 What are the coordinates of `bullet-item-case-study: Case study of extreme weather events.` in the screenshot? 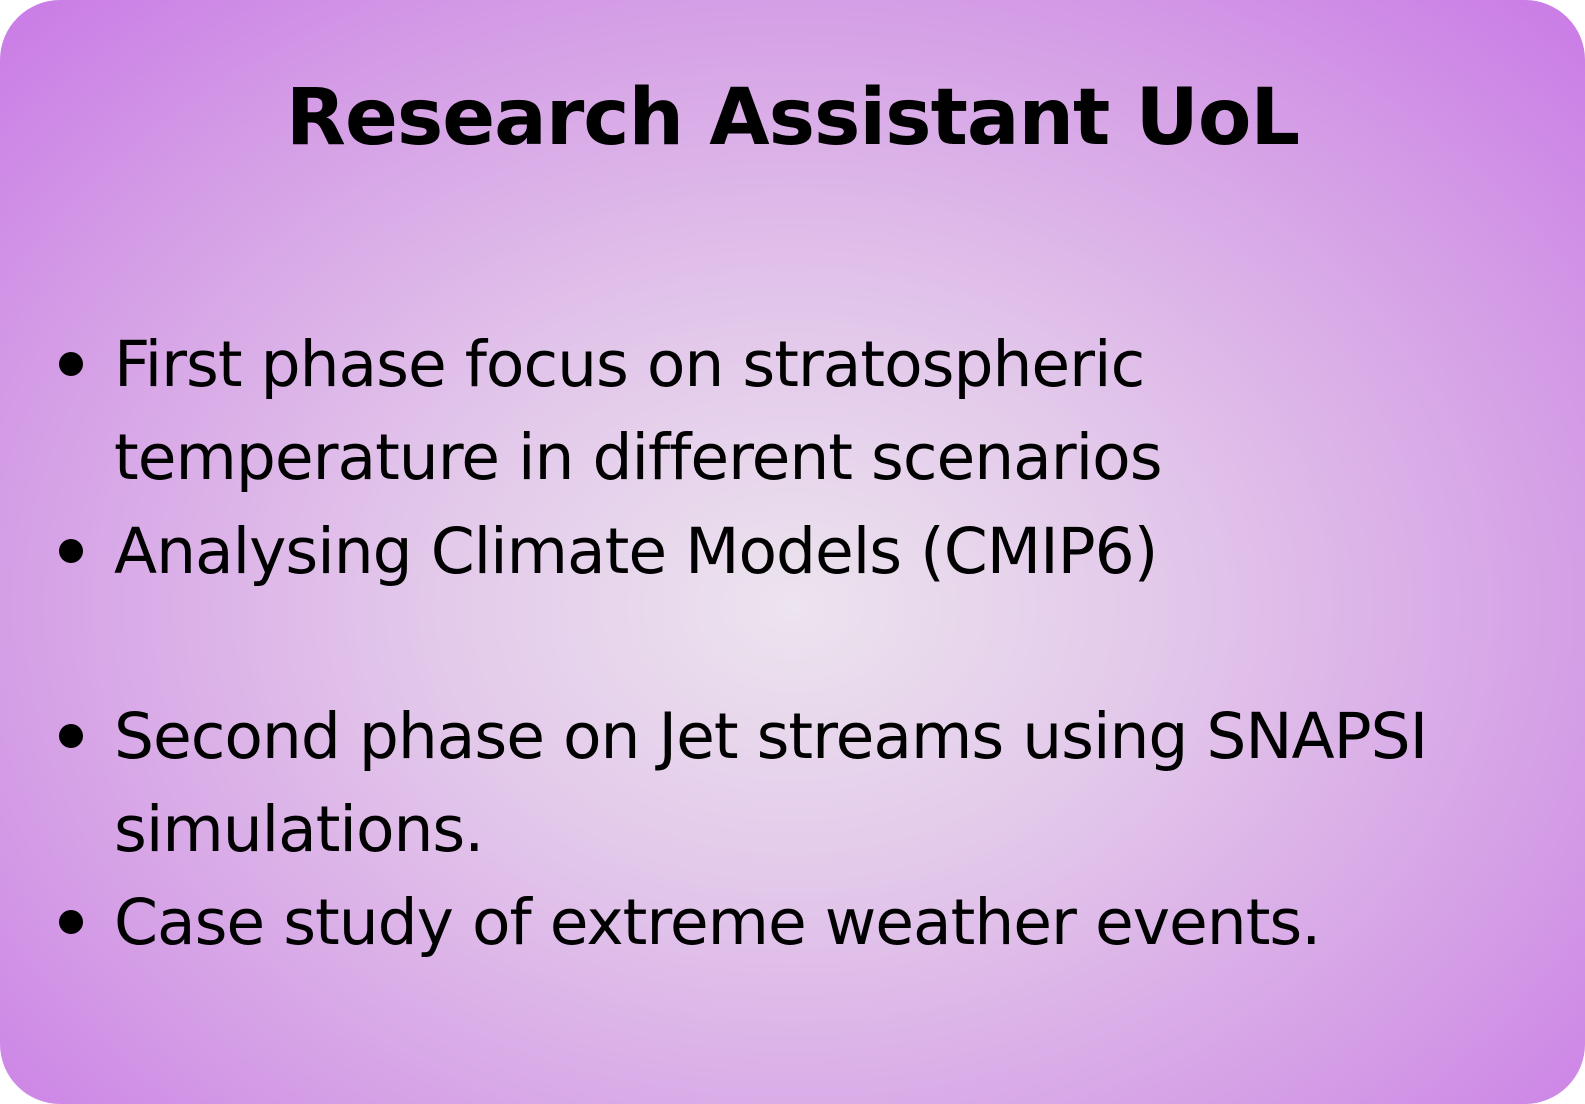 It's located at (806, 922).